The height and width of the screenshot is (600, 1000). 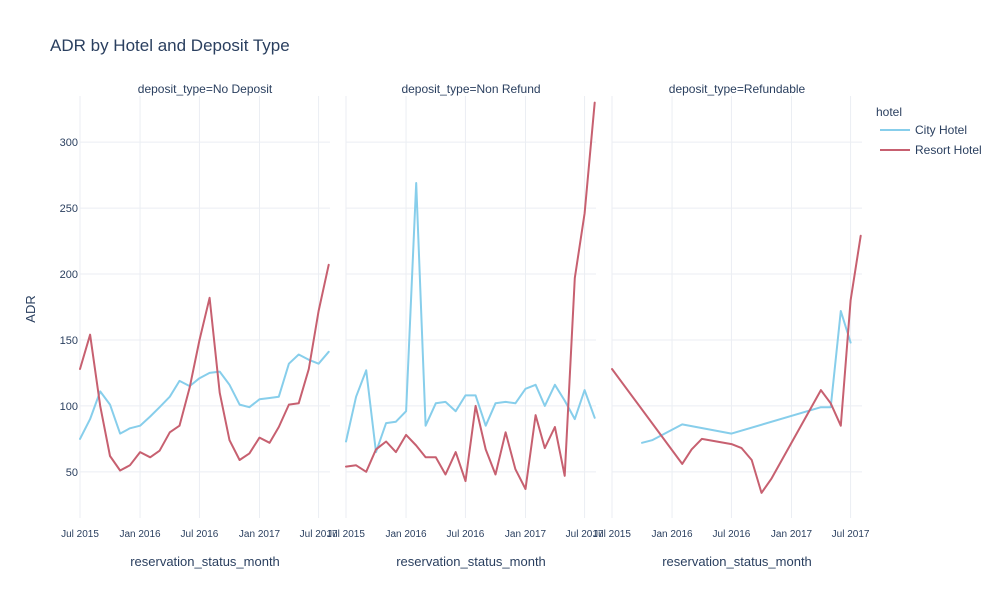 What do you see at coordinates (30, 308) in the screenshot?
I see `y-axis-title: ADR` at bounding box center [30, 308].